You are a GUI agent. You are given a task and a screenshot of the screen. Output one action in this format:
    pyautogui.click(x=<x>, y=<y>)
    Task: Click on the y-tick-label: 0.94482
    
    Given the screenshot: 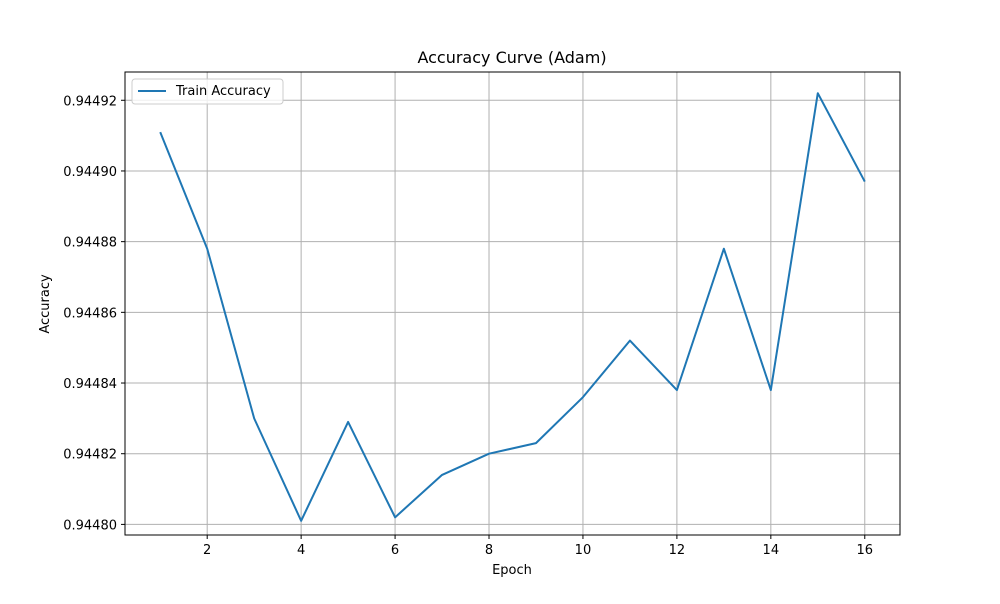 What is the action you would take?
    pyautogui.click(x=90, y=455)
    